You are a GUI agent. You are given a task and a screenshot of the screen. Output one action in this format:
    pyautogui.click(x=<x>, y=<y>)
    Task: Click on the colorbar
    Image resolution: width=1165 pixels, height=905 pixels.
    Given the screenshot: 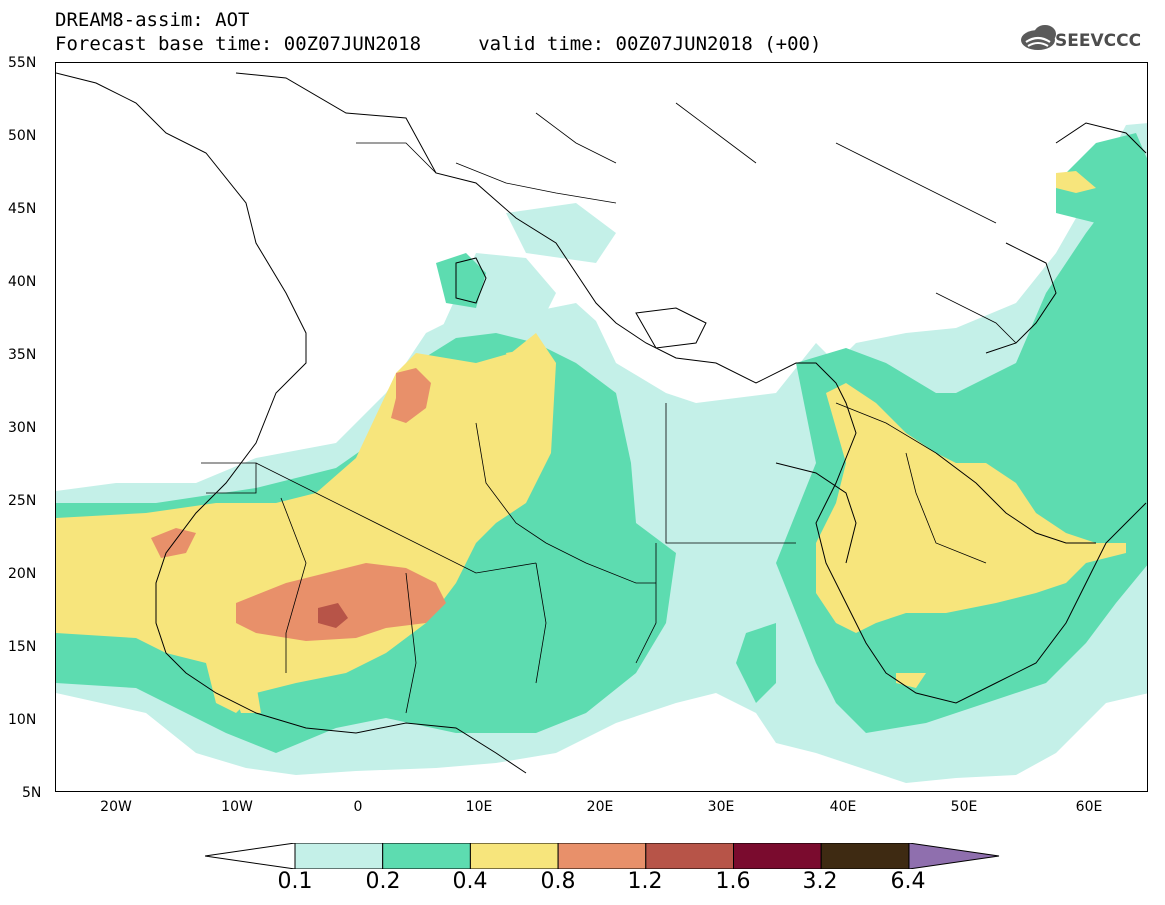 What is the action you would take?
    pyautogui.click(x=602, y=856)
    